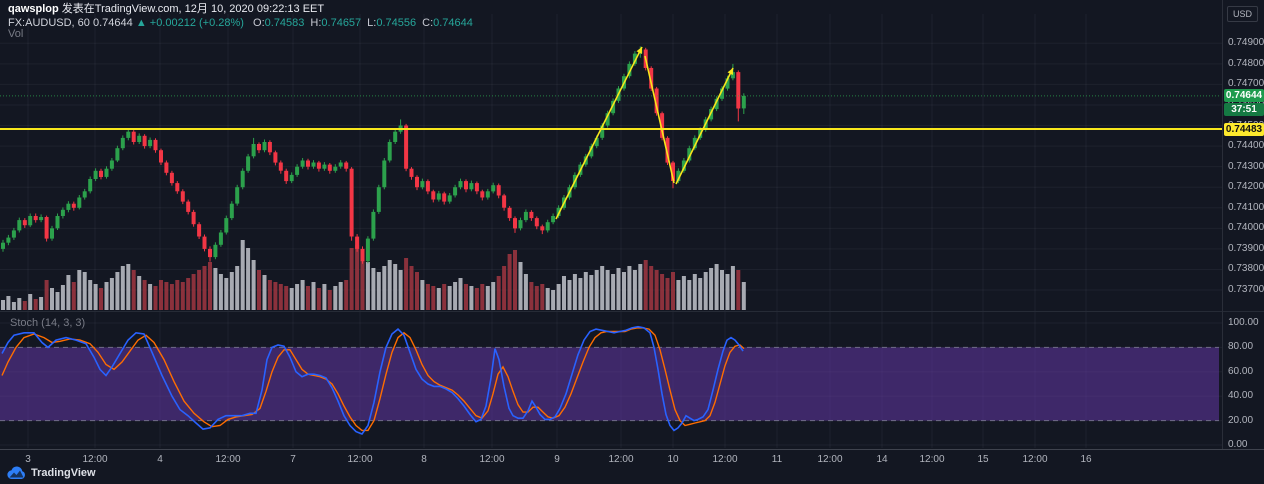 This screenshot has width=1264, height=484. I want to click on price-lines, so click(611, 113).